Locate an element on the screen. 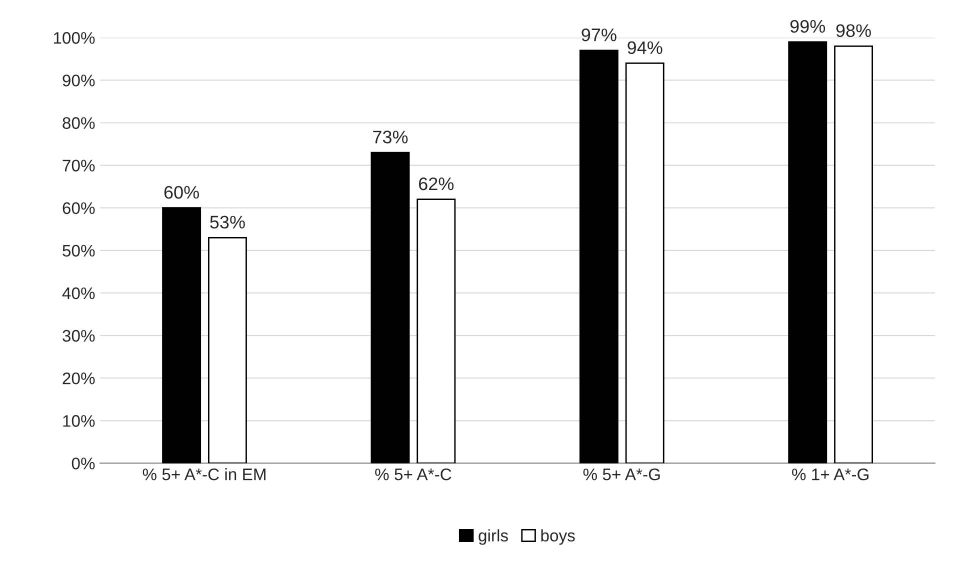 This screenshot has height=579, width=954. y-tick-label: 80% is located at coordinates (78, 123).